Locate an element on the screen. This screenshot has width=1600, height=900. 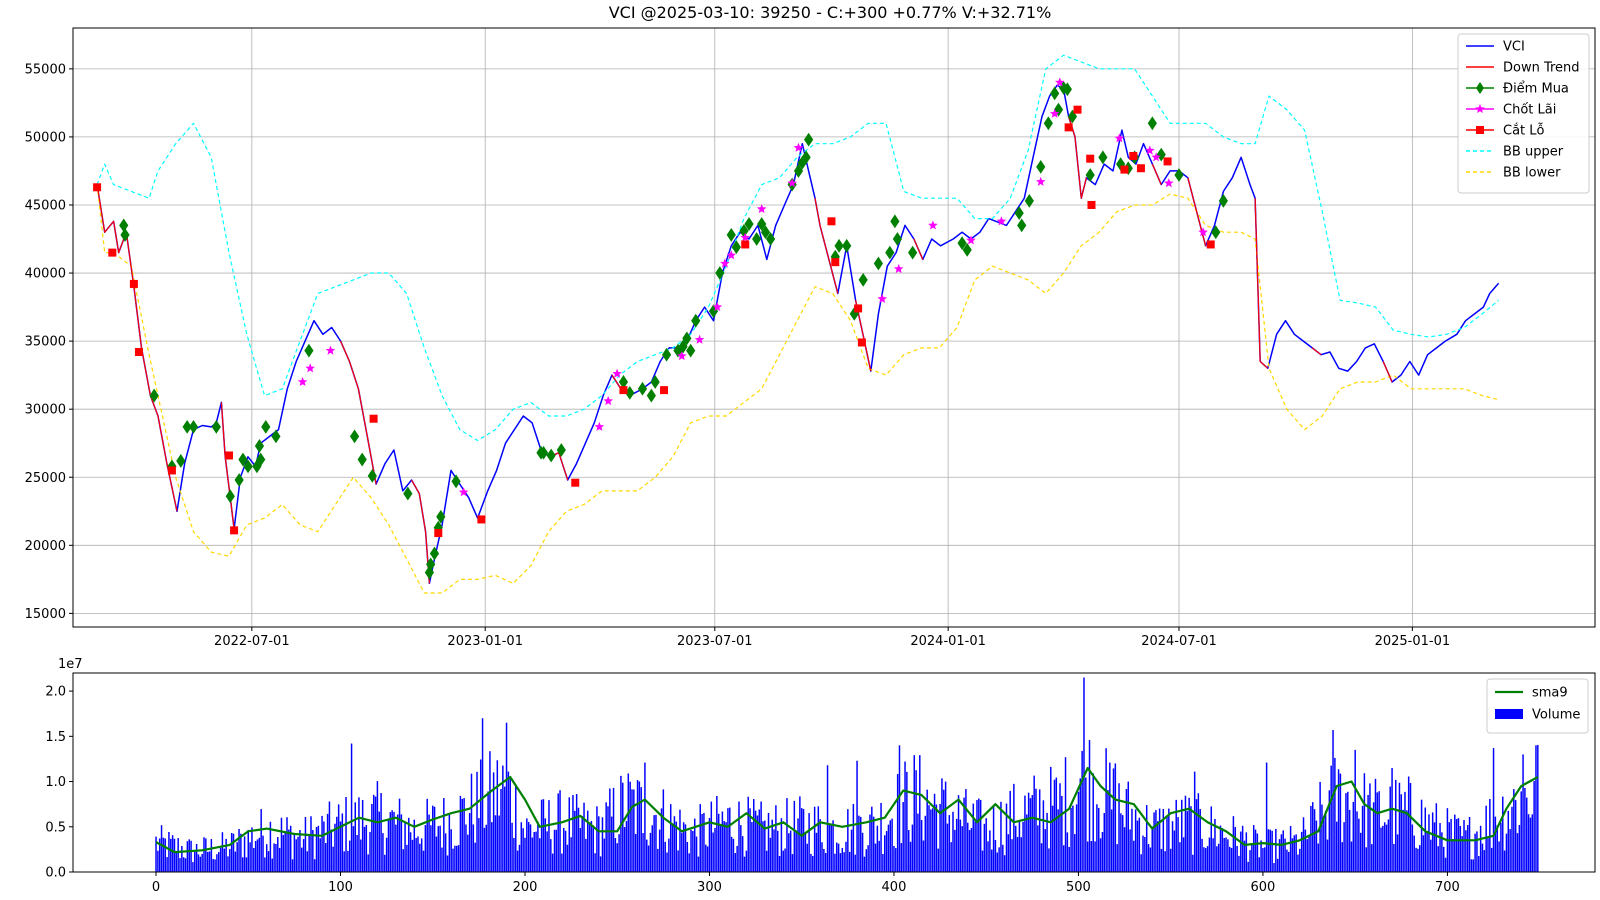
legend-label: Điểm Mua is located at coordinates (1536, 89).